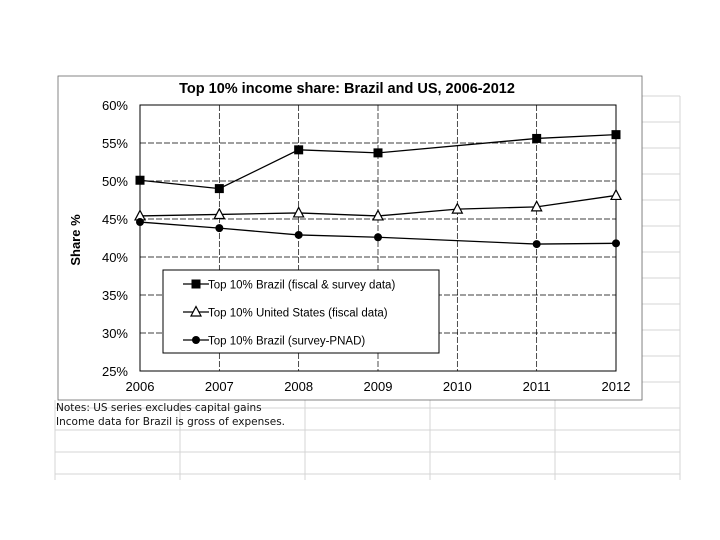 Image resolution: width=720 pixels, height=540 pixels. I want to click on x-tick-label: 2010, so click(457, 386).